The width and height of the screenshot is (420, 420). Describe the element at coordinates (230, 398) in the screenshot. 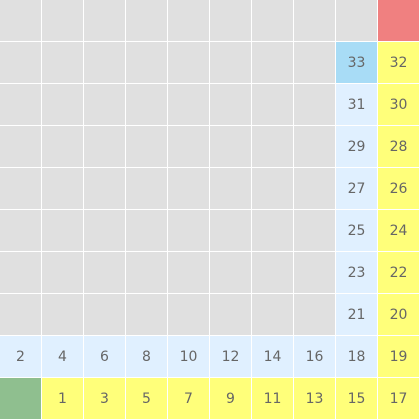

I see `path-cell: 9` at that location.